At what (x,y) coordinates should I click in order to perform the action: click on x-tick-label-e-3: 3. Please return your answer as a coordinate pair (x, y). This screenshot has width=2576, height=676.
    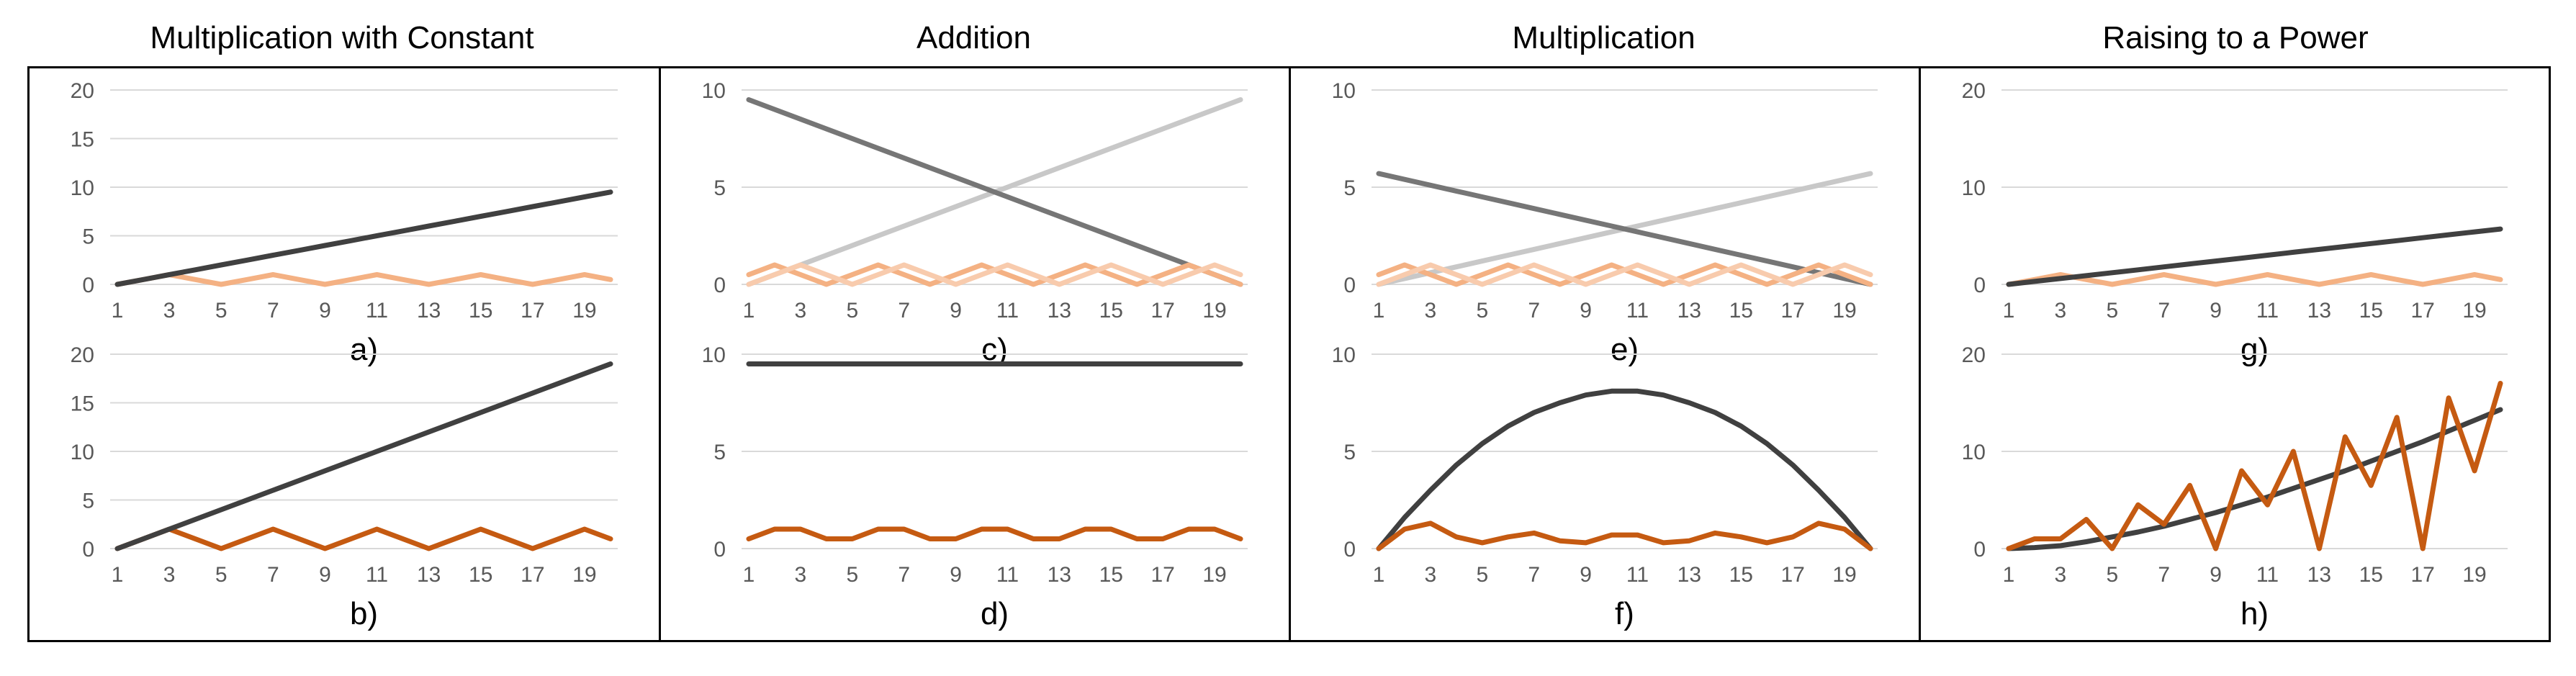
    Looking at the image, I should click on (1431, 311).